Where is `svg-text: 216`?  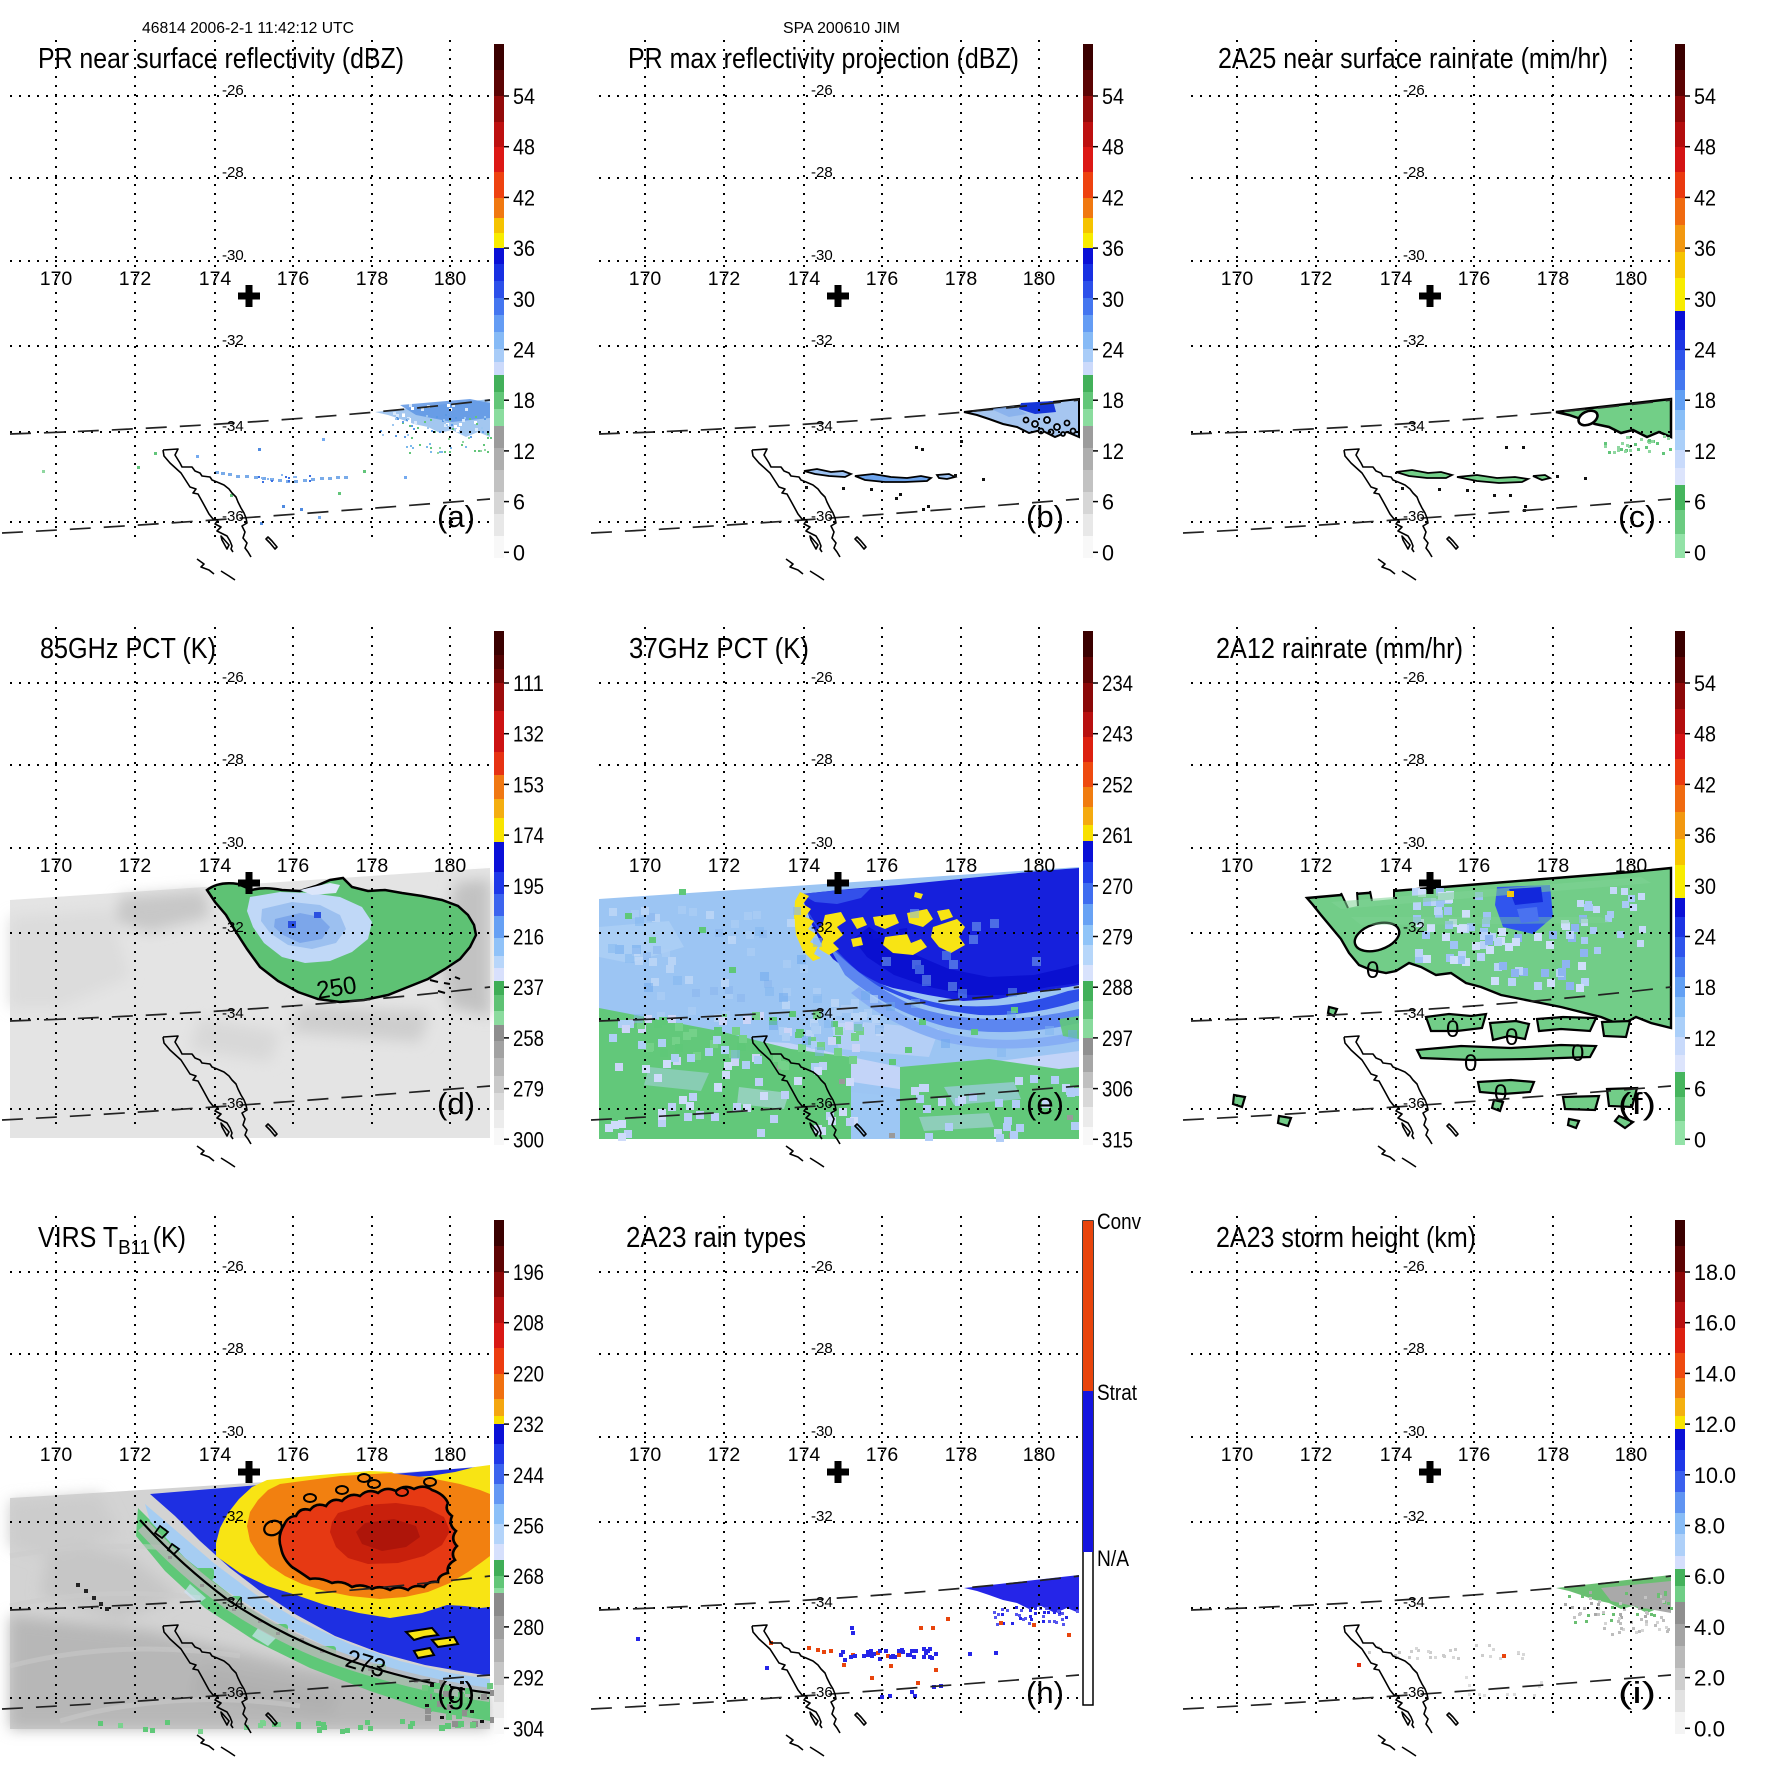
svg-text: 216 is located at coordinates (528, 937).